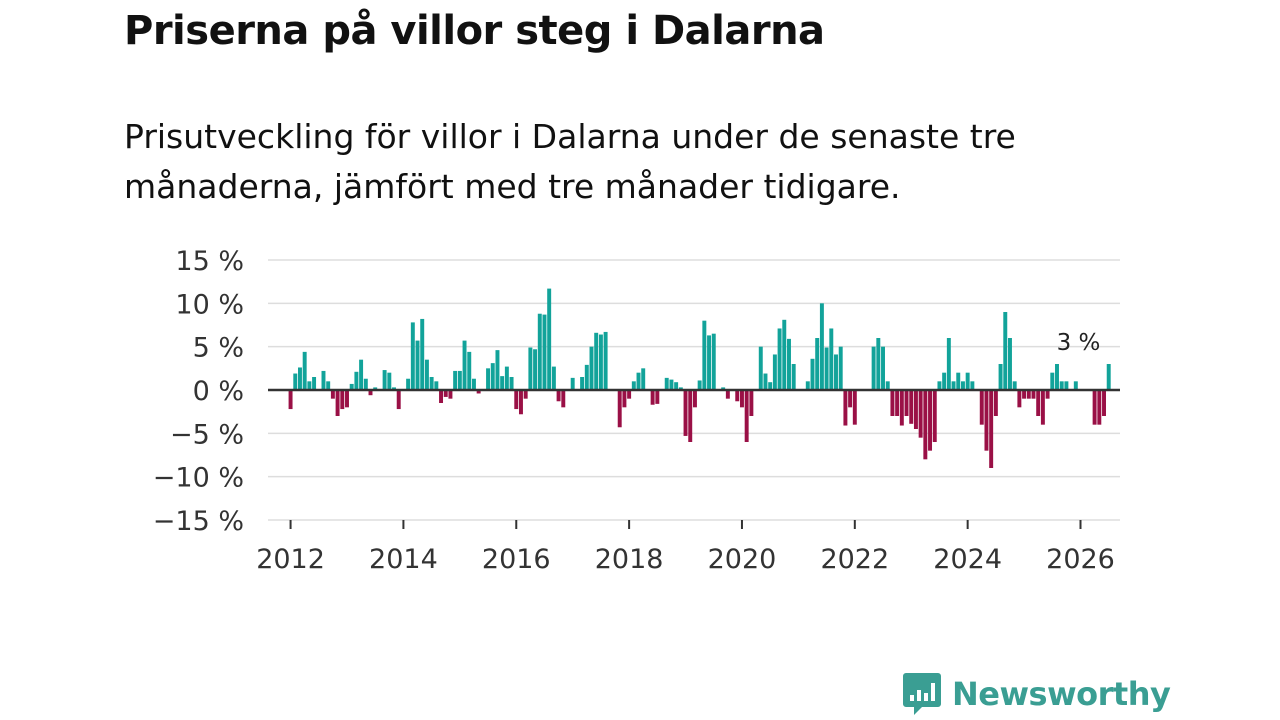 The width and height of the screenshot is (1280, 720). What do you see at coordinates (1036, 694) in the screenshot?
I see `newsworthy-logo: Newsworthy` at bounding box center [1036, 694].